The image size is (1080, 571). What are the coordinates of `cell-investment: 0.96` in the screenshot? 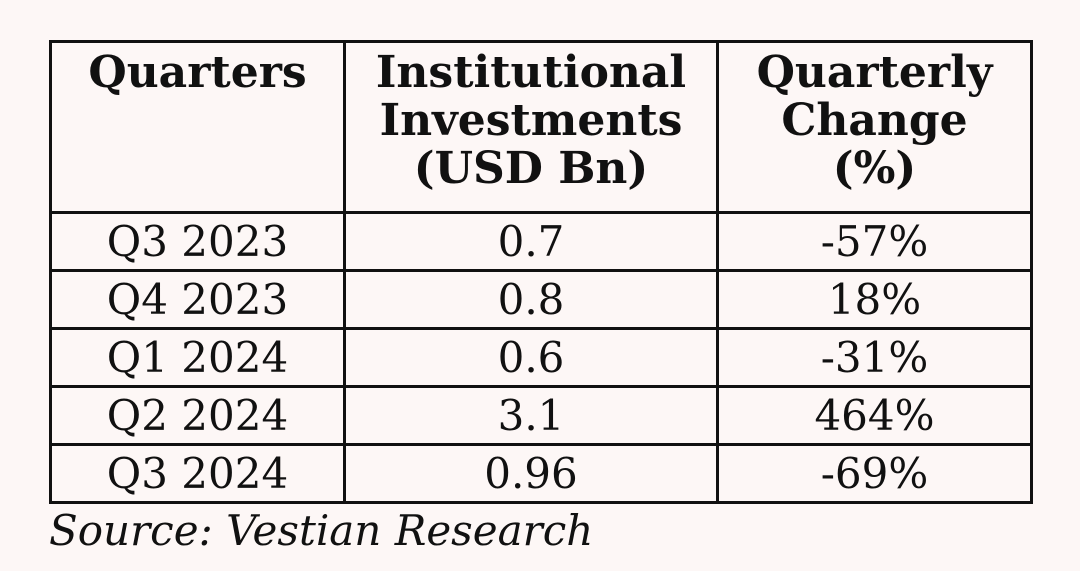 It's located at (531, 473).